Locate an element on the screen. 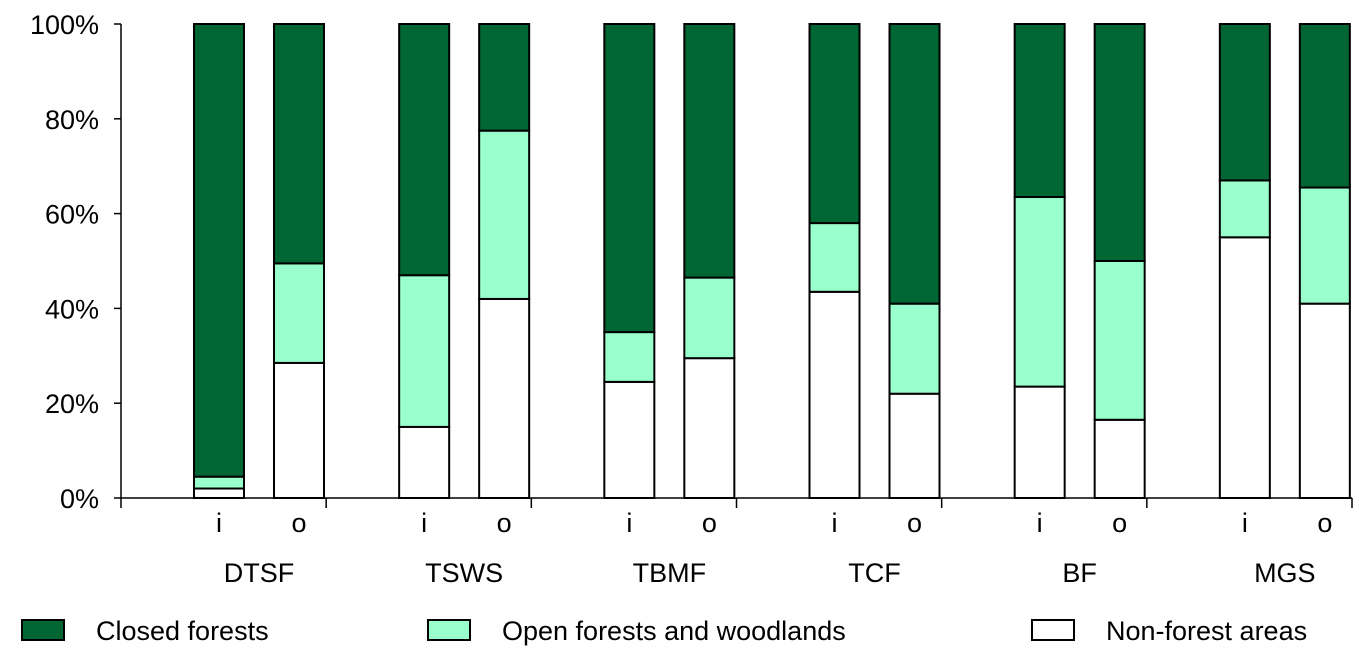 The width and height of the screenshot is (1359, 648). bar-segment-mgs-o-open-forests-and-woodlands is located at coordinates (1324, 245).